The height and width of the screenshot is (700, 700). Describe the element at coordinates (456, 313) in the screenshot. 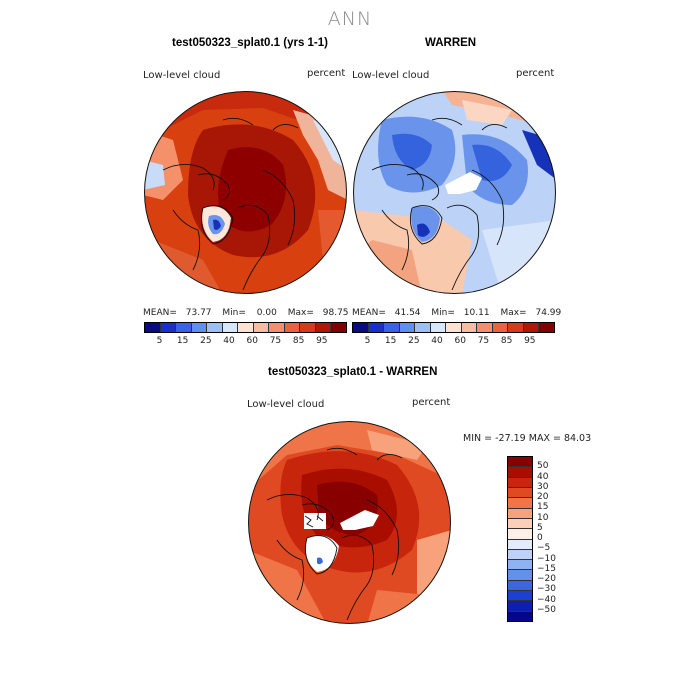

I see `panel2-stats: MEAN= 41.54 Min= 10.11 Max= 74.99` at that location.